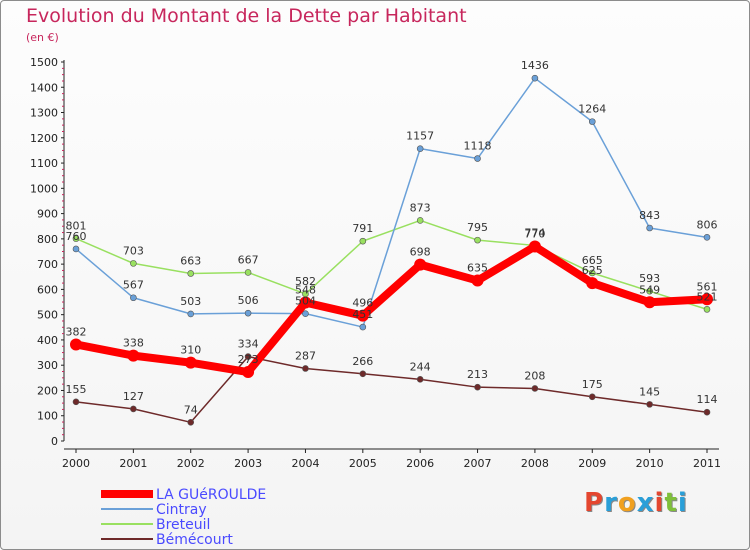 The width and height of the screenshot is (750, 550). I want to click on chart-unit: (en €), so click(42, 37).